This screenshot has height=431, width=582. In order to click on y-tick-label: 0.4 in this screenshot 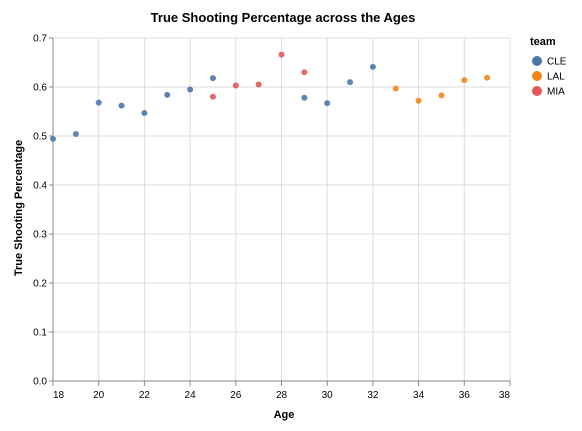, I will do `click(40, 186)`.